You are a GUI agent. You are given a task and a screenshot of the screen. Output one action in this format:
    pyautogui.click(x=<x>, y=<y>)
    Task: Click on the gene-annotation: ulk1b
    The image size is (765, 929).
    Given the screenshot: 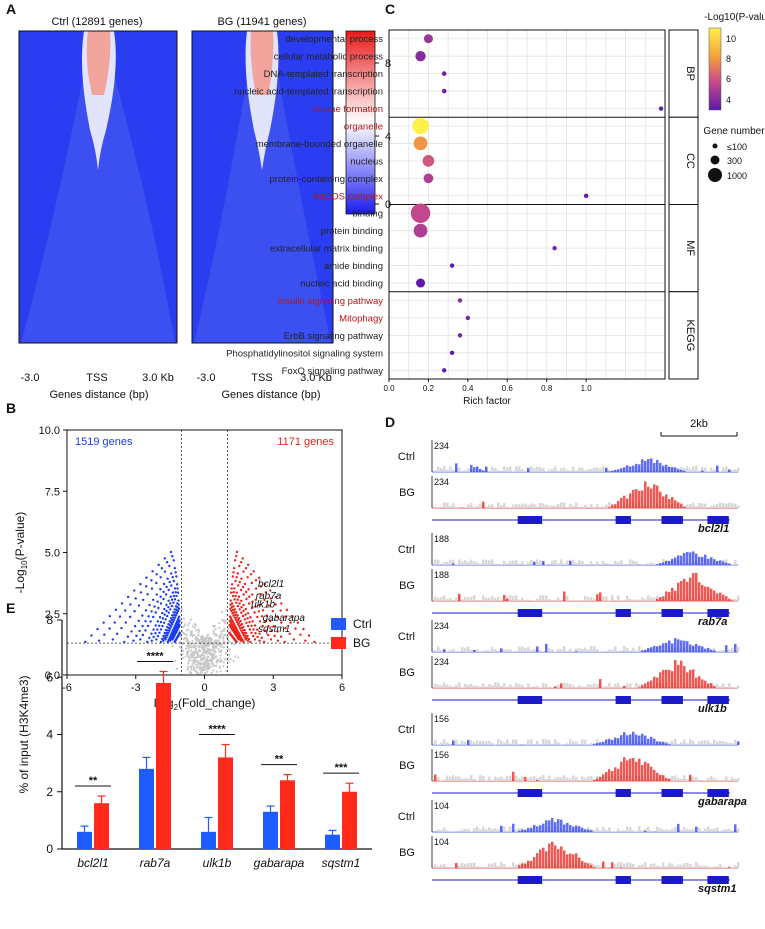 What is the action you would take?
    pyautogui.click(x=263, y=605)
    